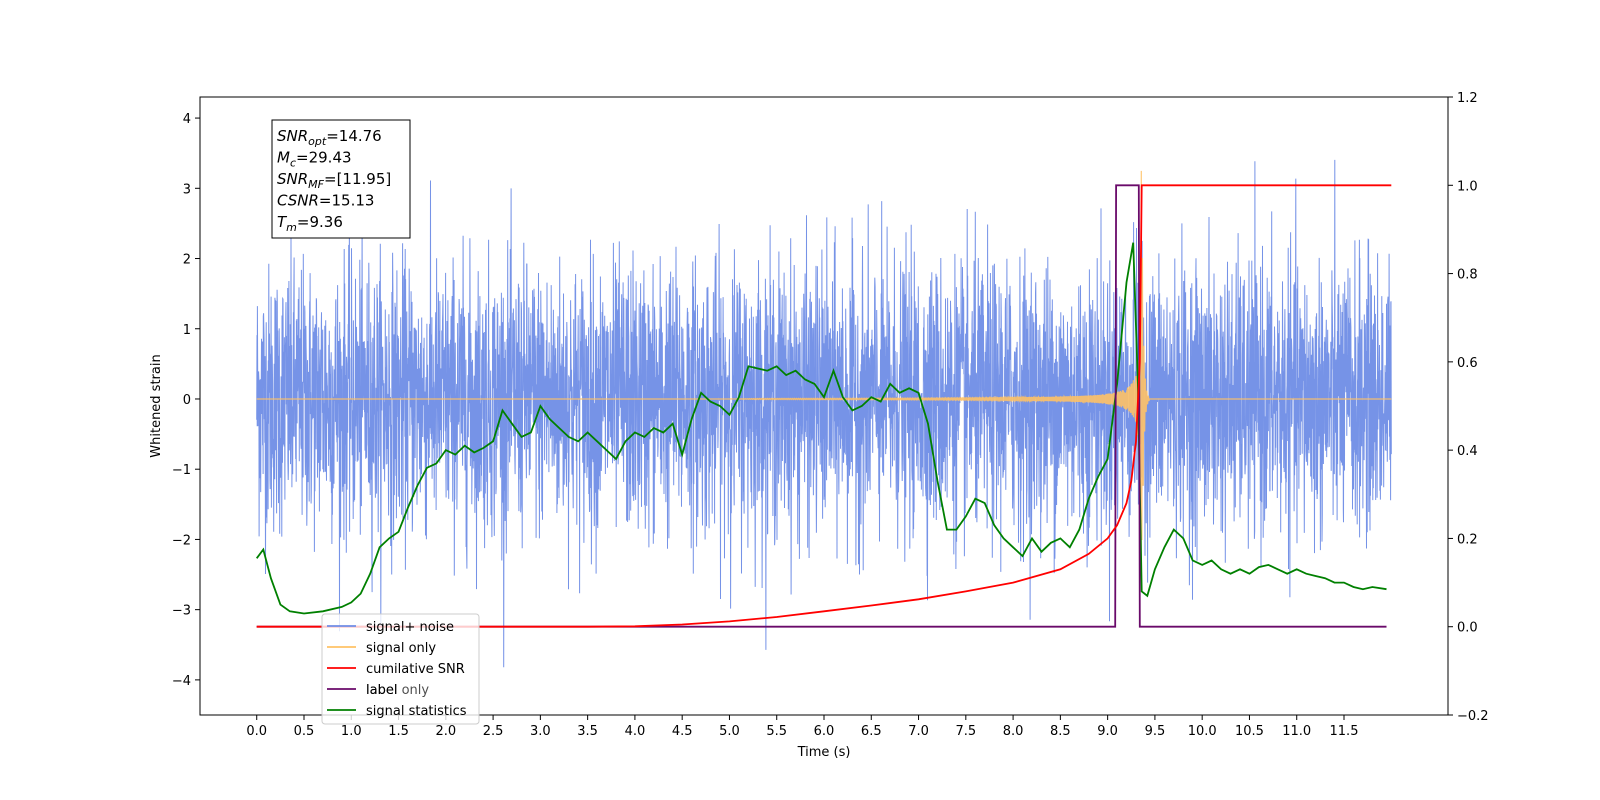 The image size is (1600, 800). Describe the element at coordinates (1344, 731) in the screenshot. I see `x-tick-label: 11.5` at that location.